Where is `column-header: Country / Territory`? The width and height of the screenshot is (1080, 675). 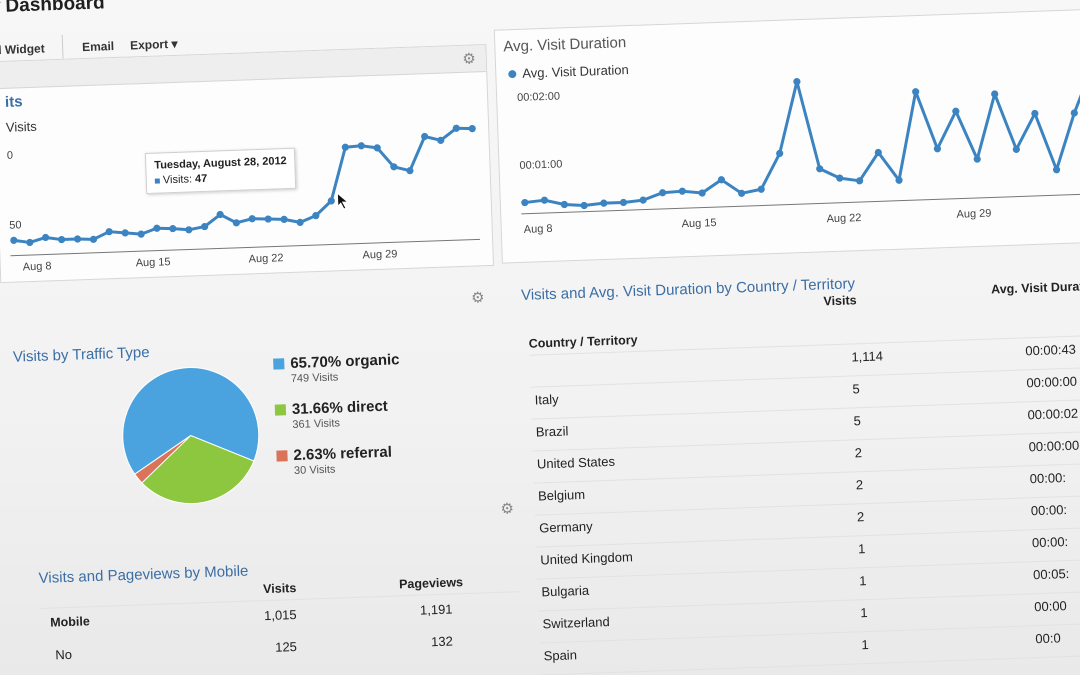 column-header: Country / Territory is located at coordinates (583, 341).